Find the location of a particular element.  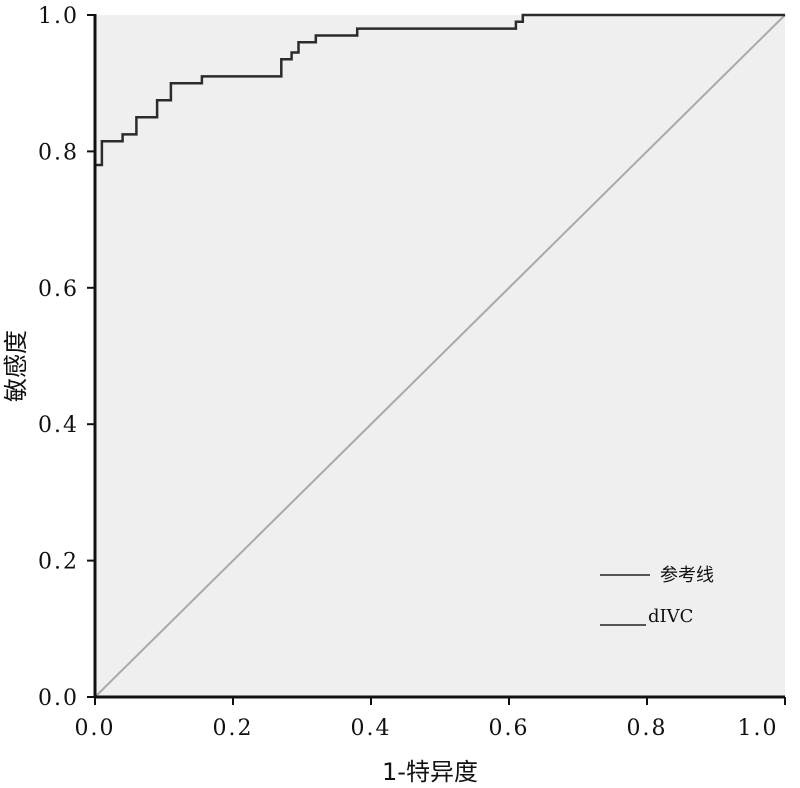

y-tick-label: 0.0 is located at coordinates (58, 698).